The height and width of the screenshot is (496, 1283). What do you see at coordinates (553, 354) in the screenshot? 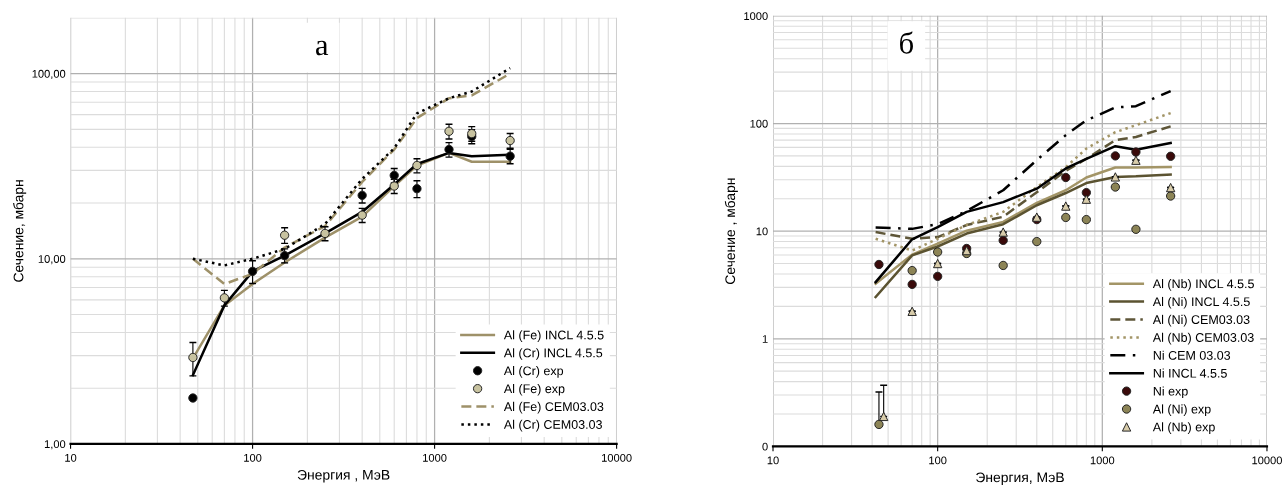
I see `legend-label: Al (Cr) INCL 4.5.5` at bounding box center [553, 354].